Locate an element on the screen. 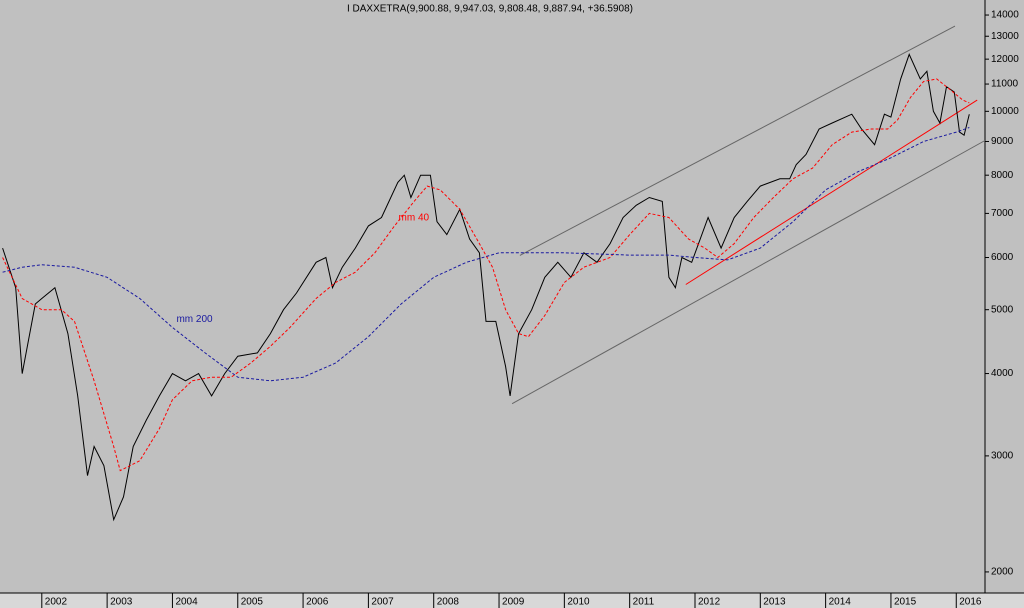 This screenshot has width=1024, height=608. x-tick-label: 2014 is located at coordinates (840, 602).